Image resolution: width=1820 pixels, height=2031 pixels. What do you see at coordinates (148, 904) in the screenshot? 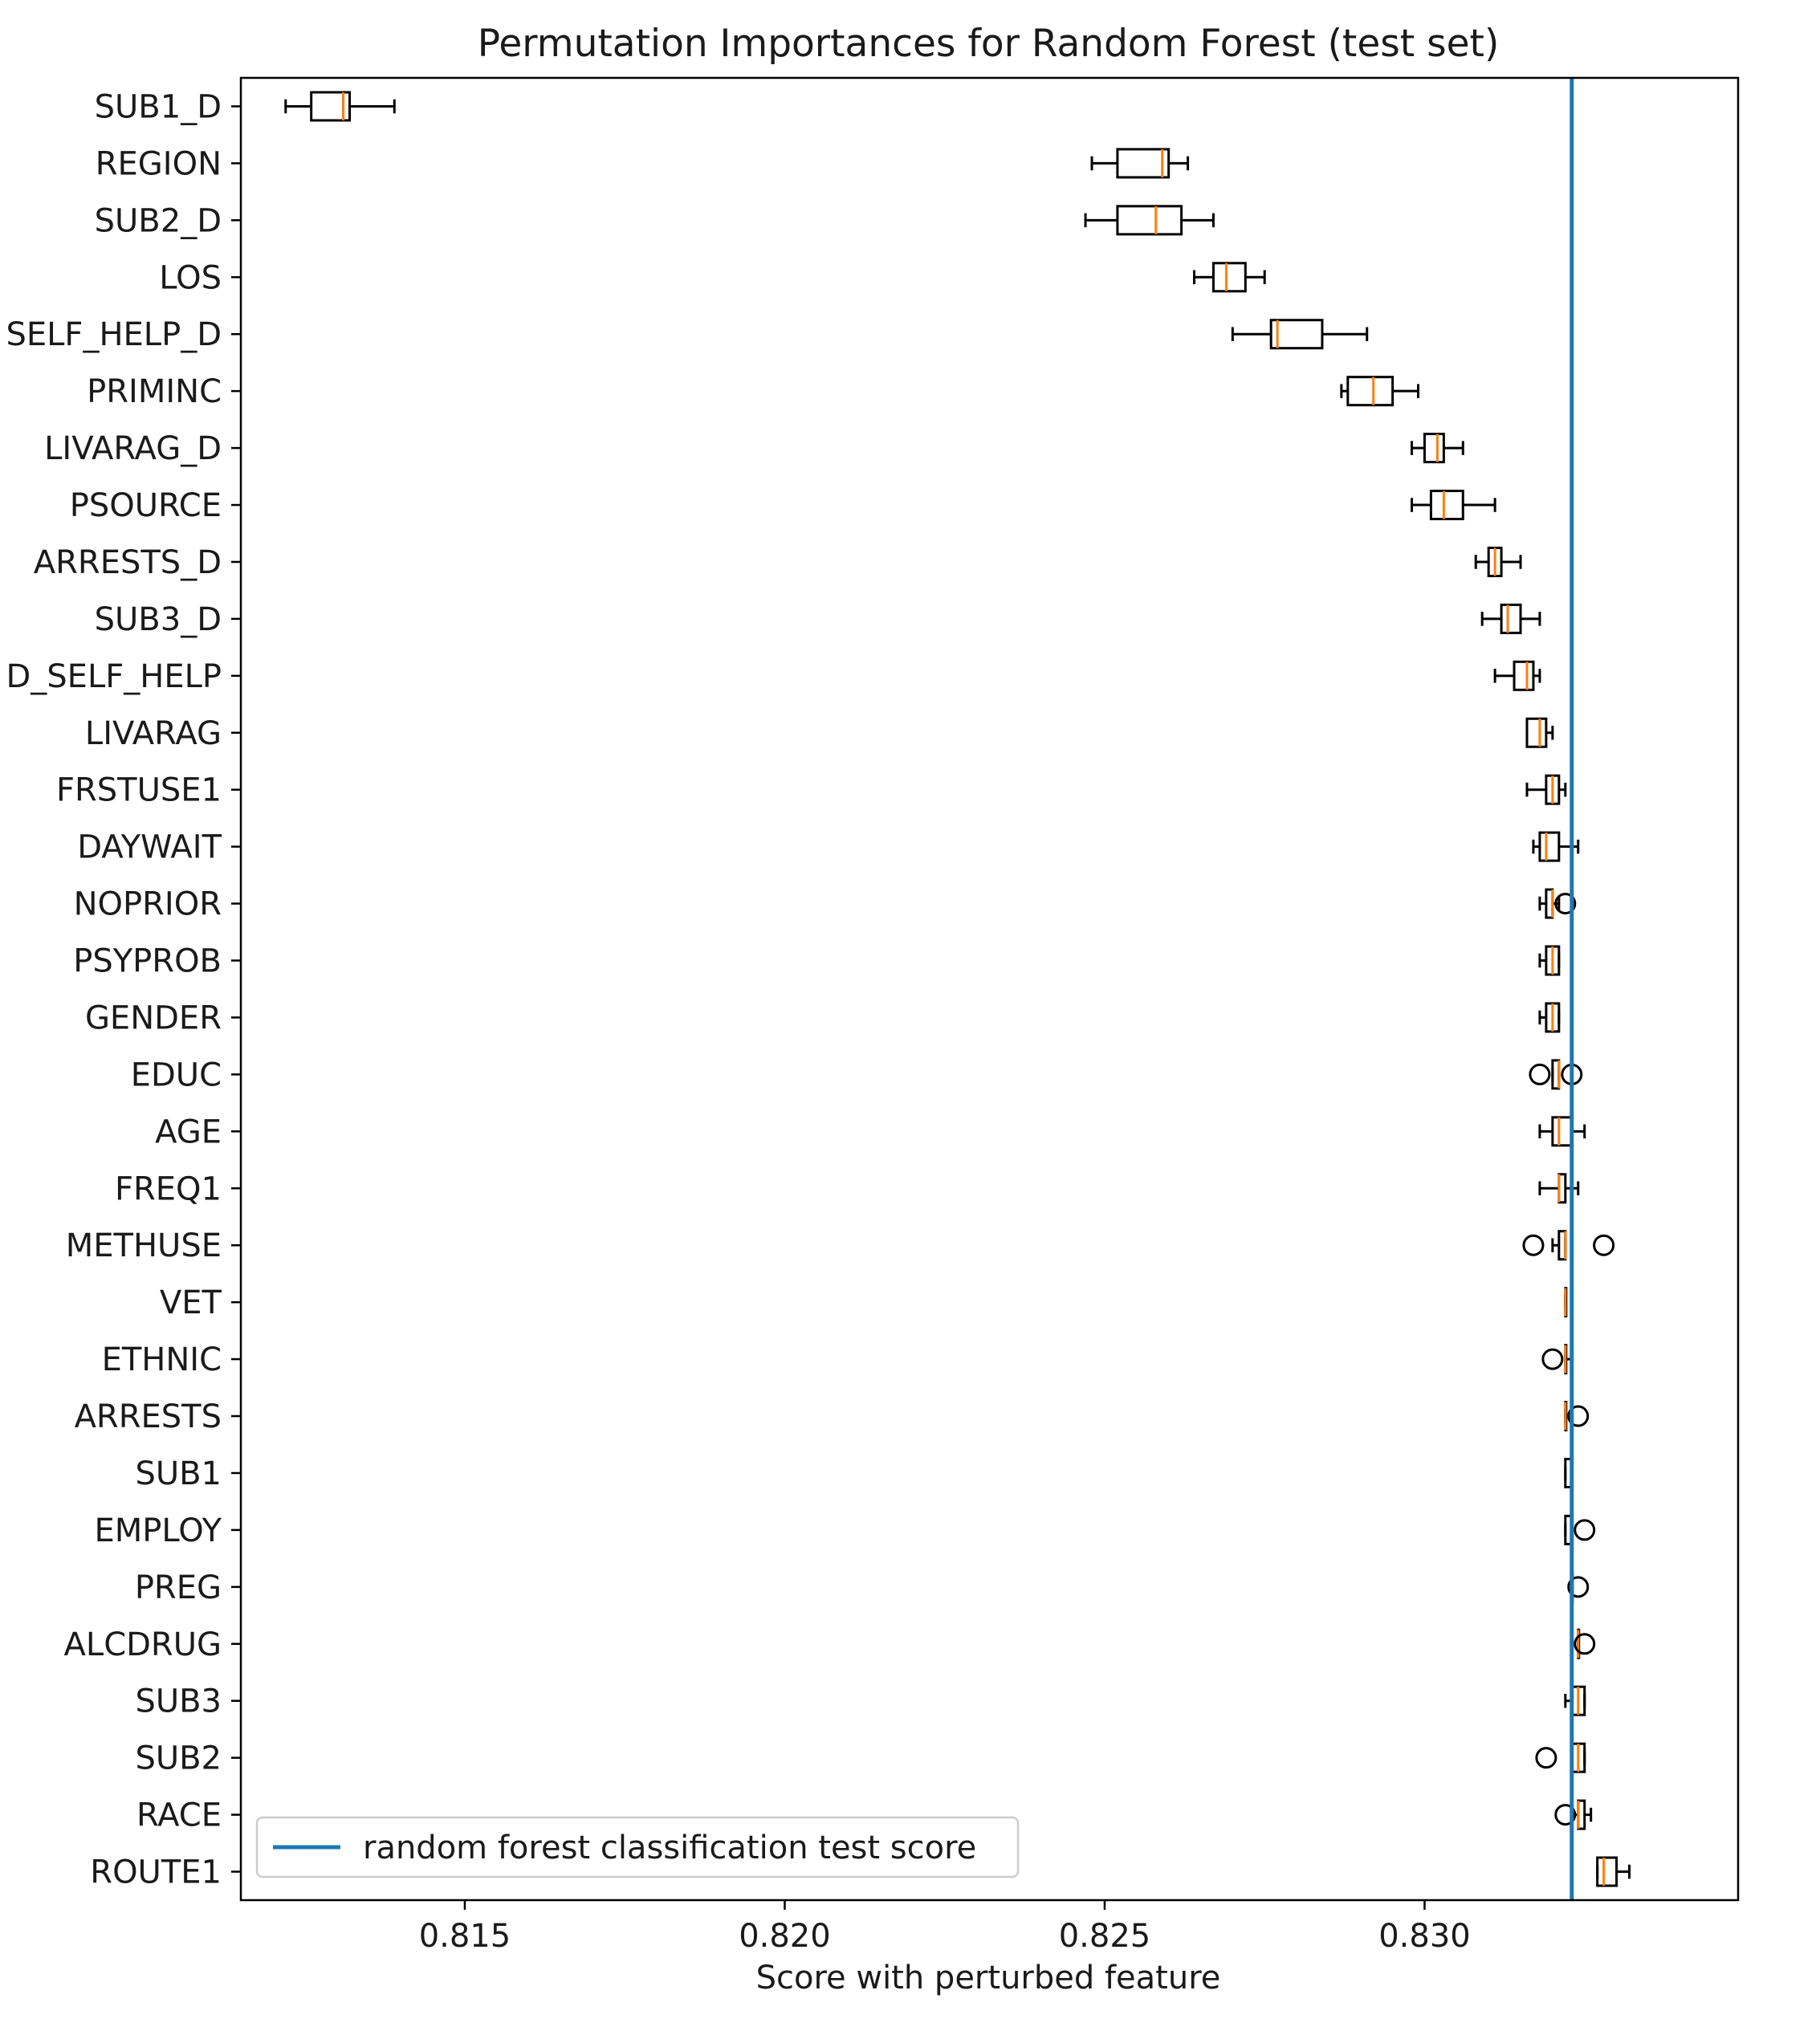
I see `y-tick-label: NOPRIOR` at bounding box center [148, 904].